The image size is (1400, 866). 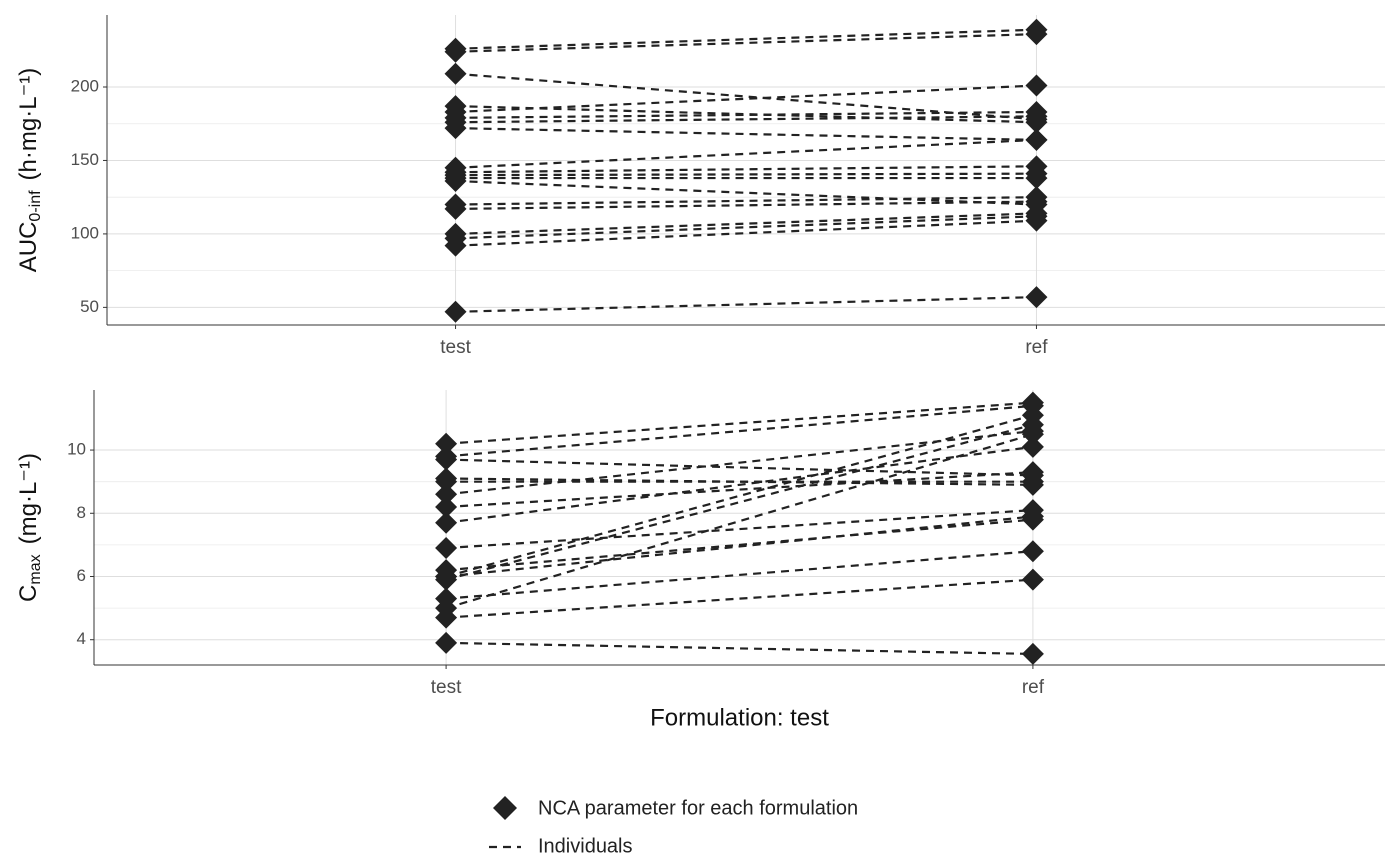 What do you see at coordinates (28, 247) in the screenshot?
I see `y-label-main: AUC` at bounding box center [28, 247].